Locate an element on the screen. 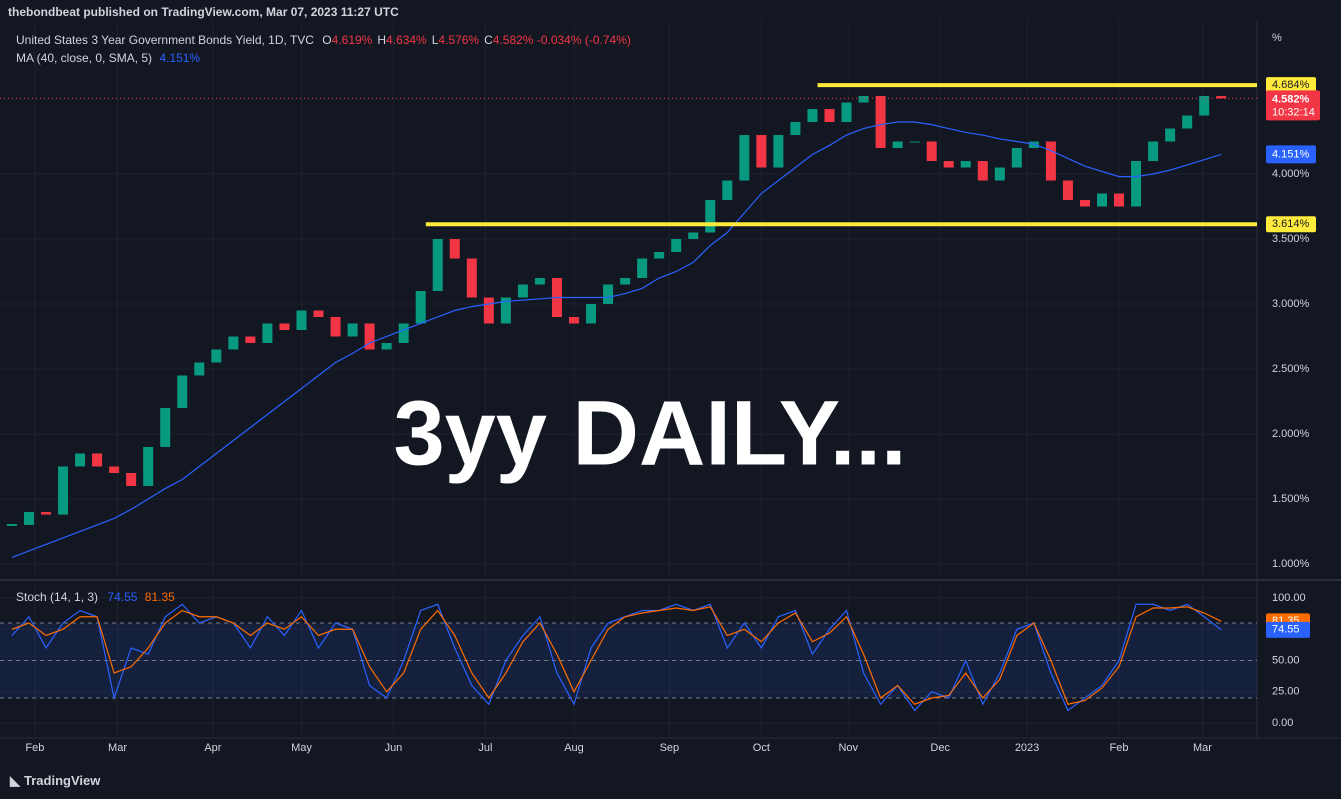 This screenshot has width=1341, height=799. stoch-value-label: 74.55 is located at coordinates (1286, 630).